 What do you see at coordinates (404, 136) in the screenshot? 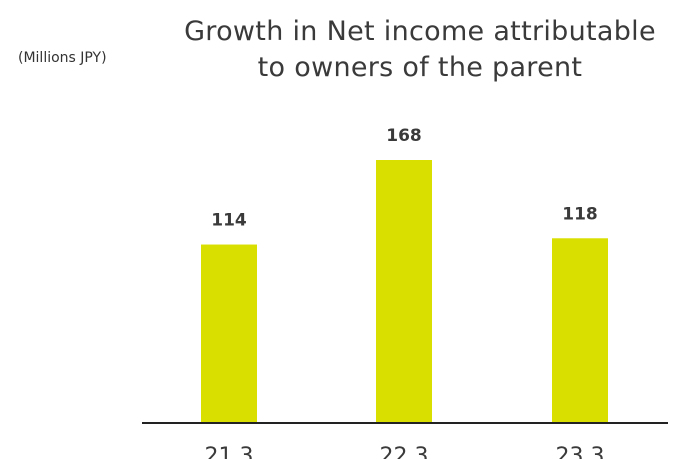
I see `value-label-22.3: 168` at bounding box center [404, 136].